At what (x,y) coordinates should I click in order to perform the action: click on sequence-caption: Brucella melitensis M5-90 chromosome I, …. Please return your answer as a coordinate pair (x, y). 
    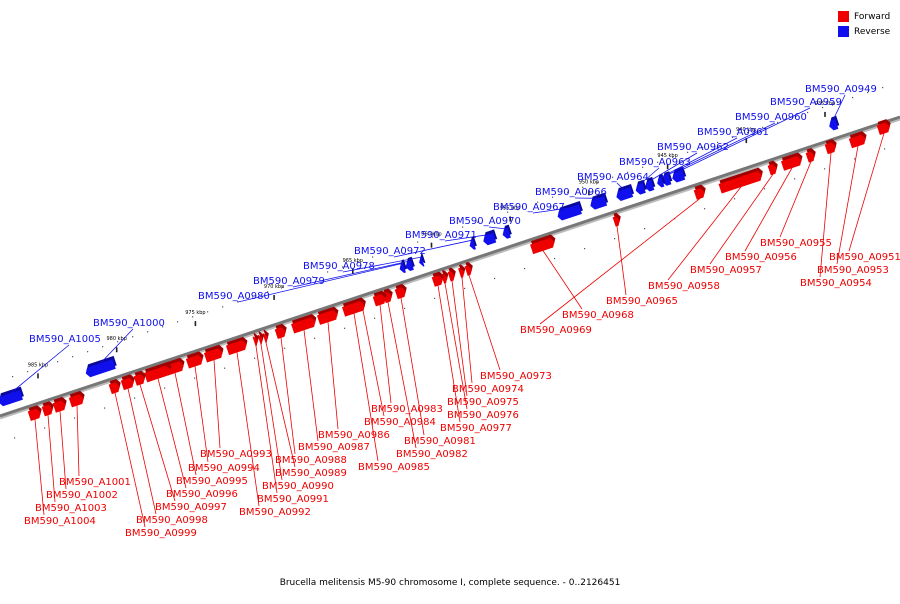
    Looking at the image, I should click on (450, 583).